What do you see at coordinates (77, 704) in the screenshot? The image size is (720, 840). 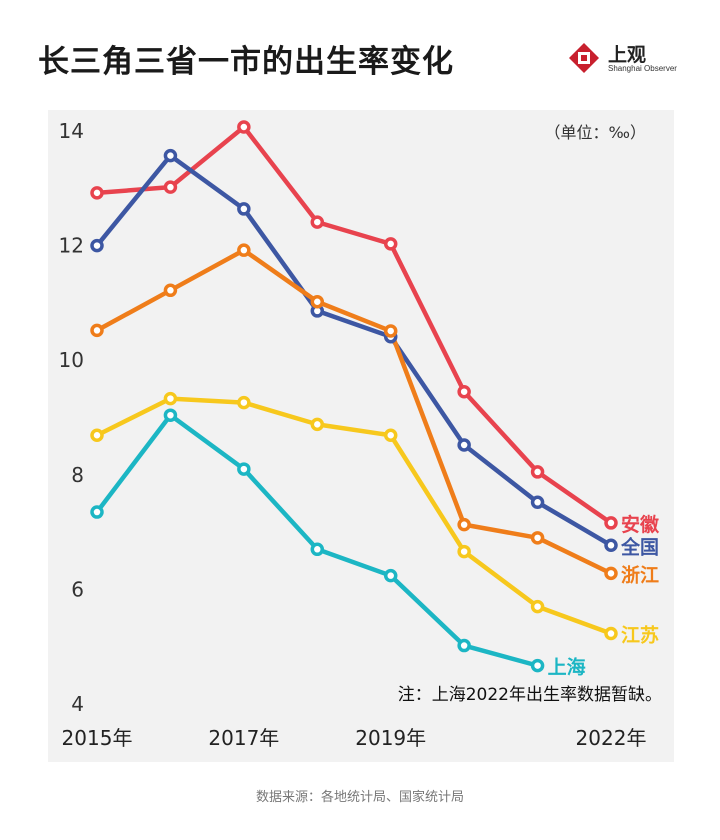 I see `y-tick-label: 4` at bounding box center [77, 704].